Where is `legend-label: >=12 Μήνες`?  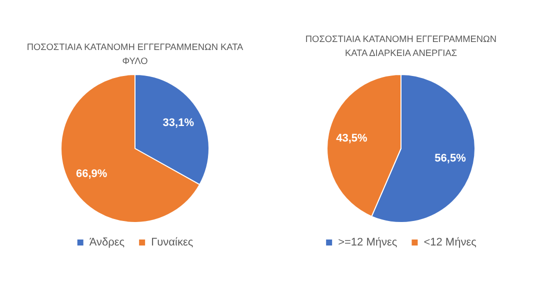
legend-label: >=12 Μήνες is located at coordinates (368, 242).